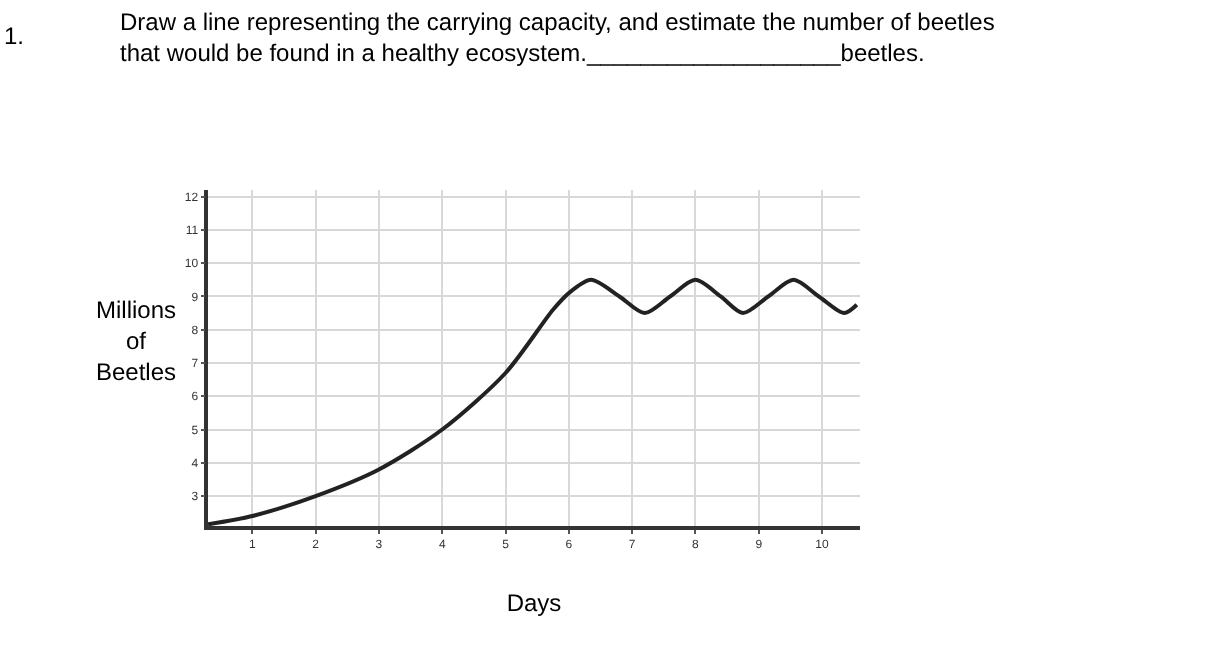 Image resolution: width=1212 pixels, height=672 pixels. I want to click on text: 1., so click(14, 36).